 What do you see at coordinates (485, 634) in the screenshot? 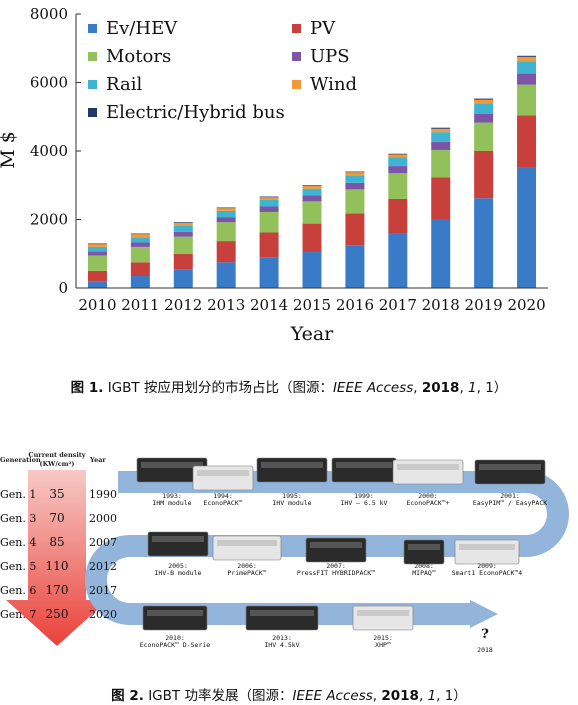
I see `future-module-mark: ?` at bounding box center [485, 634].